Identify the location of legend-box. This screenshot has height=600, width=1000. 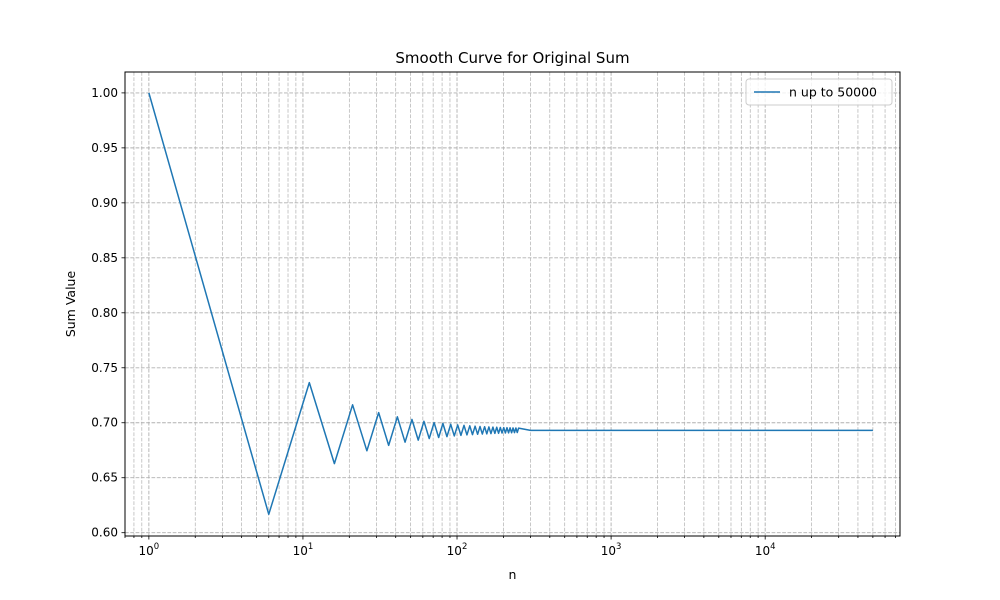
(819, 92).